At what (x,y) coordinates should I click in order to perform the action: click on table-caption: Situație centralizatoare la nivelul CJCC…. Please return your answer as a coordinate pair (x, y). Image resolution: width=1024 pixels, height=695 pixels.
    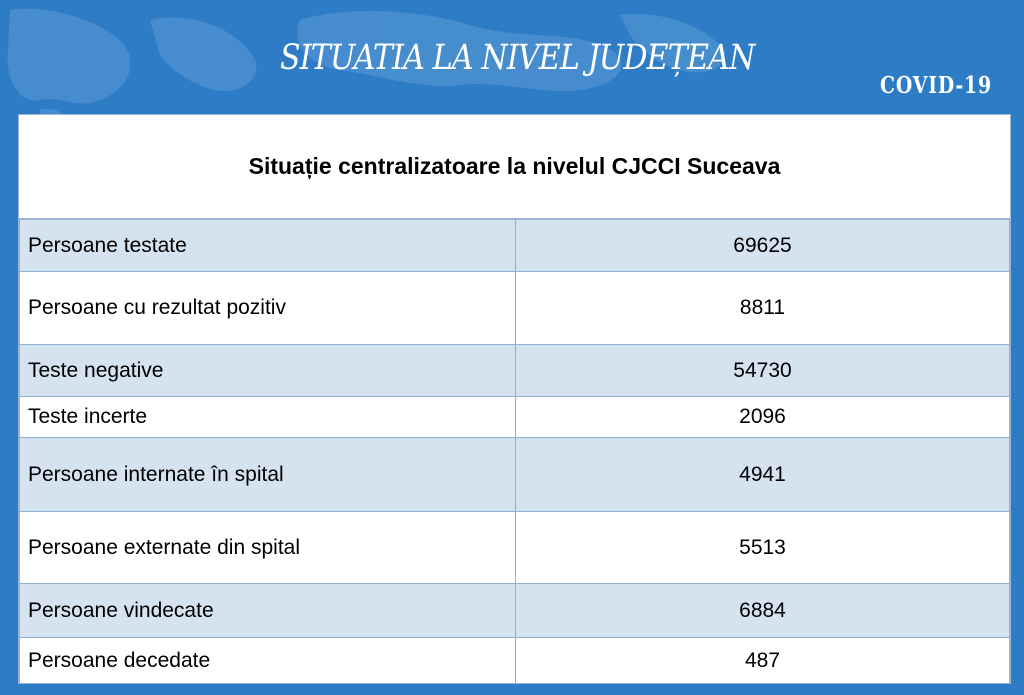
    Looking at the image, I should click on (514, 167).